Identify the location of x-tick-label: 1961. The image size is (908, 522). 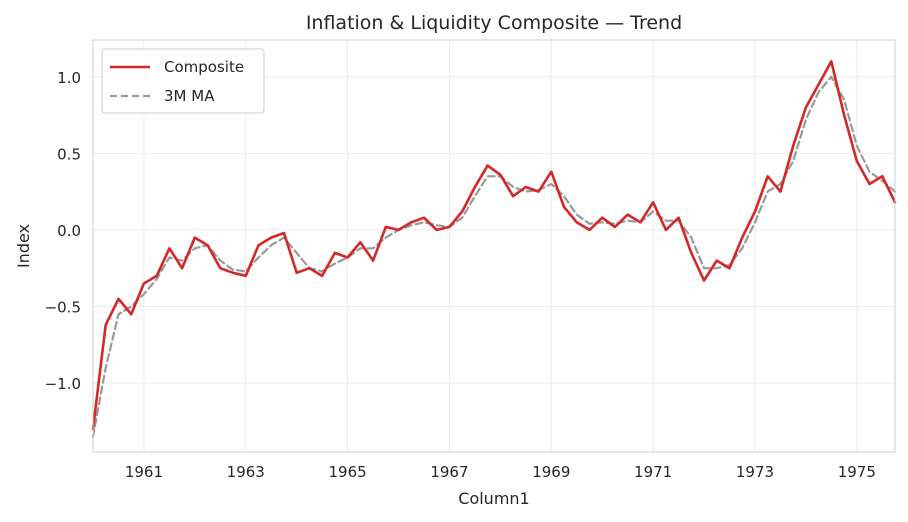
(144, 472).